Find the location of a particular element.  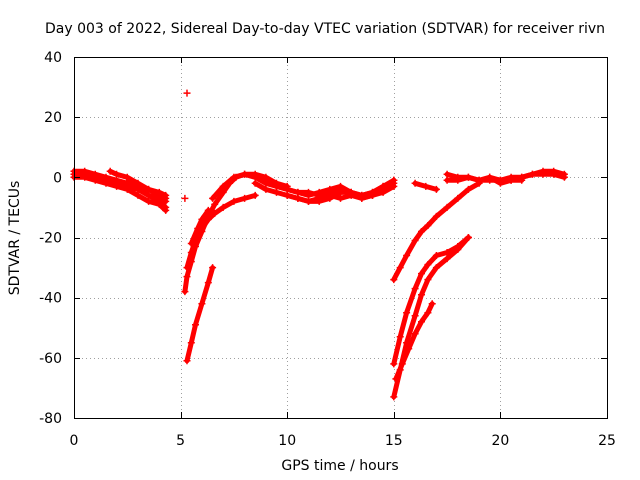

y-tick-label: -20 is located at coordinates (50, 239).